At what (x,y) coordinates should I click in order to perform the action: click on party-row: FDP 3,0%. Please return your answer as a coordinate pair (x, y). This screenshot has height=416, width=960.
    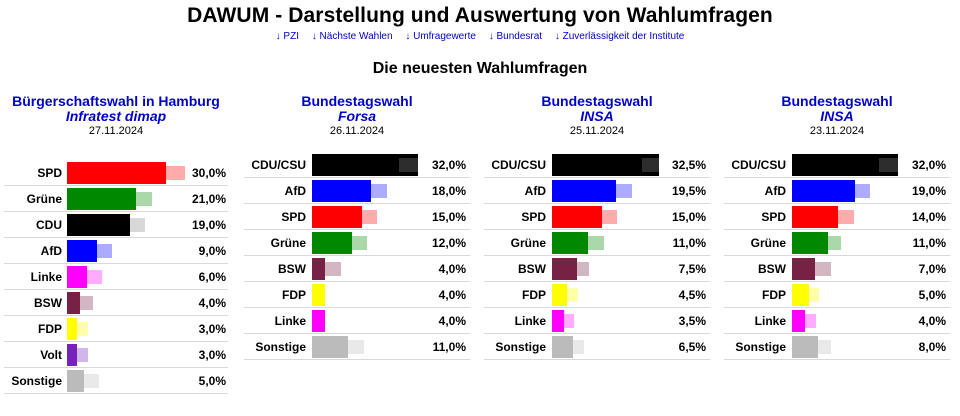
    Looking at the image, I should click on (116, 329).